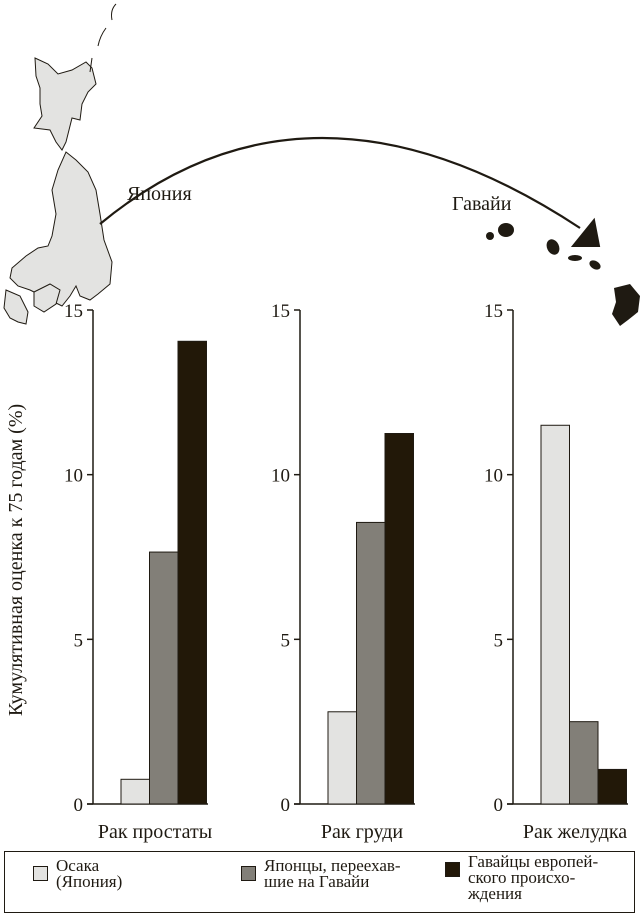 Image resolution: width=641 pixels, height=918 pixels. What do you see at coordinates (563, 274) in the screenshot?
I see `hawaii-map` at bounding box center [563, 274].